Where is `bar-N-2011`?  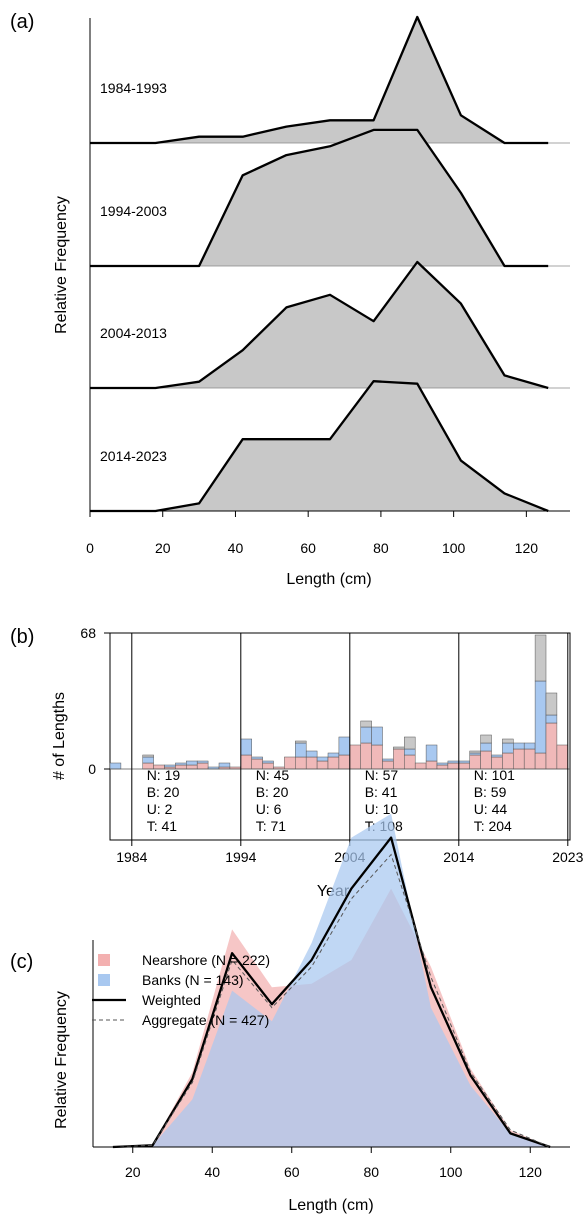 bar-N-2011 is located at coordinates (431, 765).